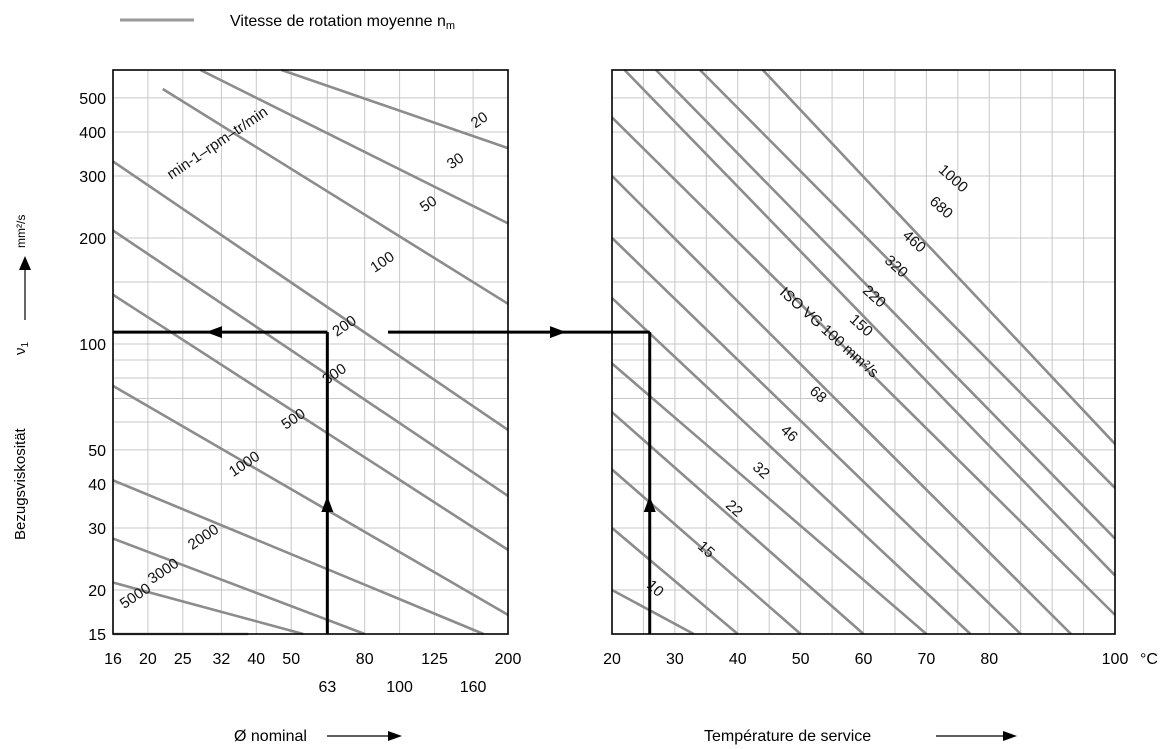 This screenshot has width=1168, height=749. I want to click on y-tick-label: 50, so click(97, 451).